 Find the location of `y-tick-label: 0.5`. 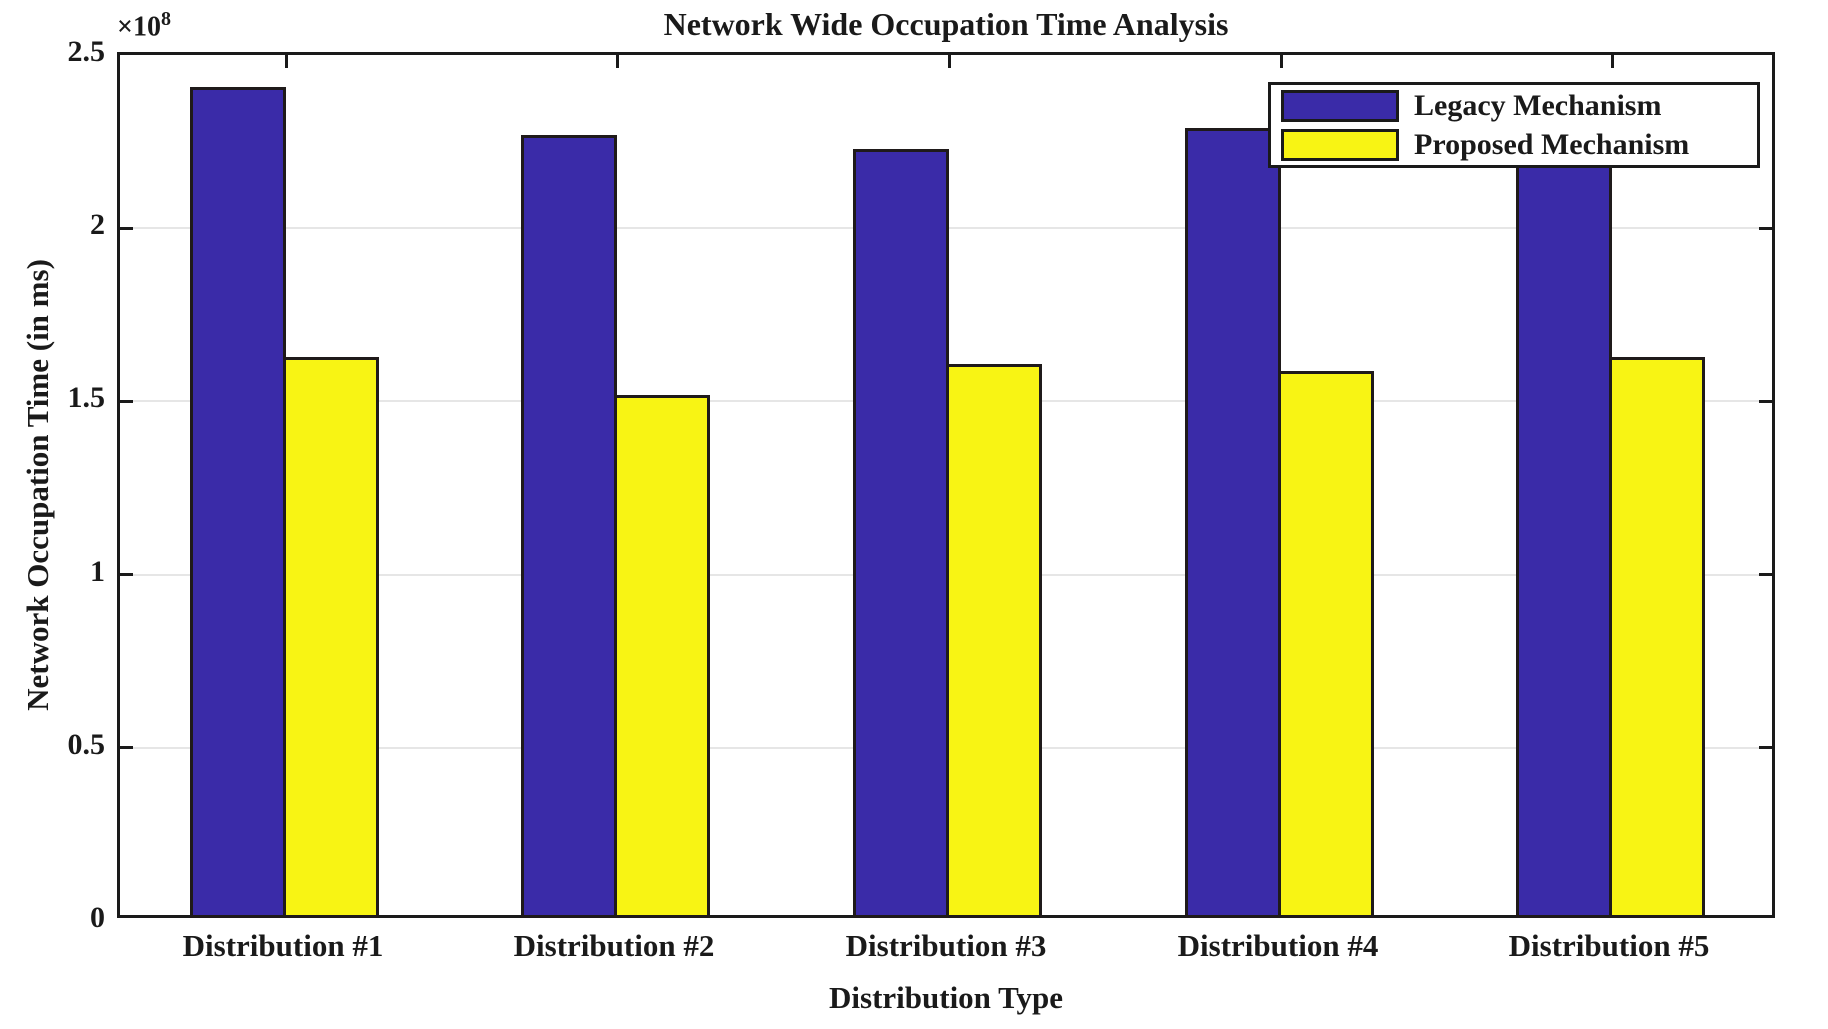

y-tick-label: 0.5 is located at coordinates (86, 744).